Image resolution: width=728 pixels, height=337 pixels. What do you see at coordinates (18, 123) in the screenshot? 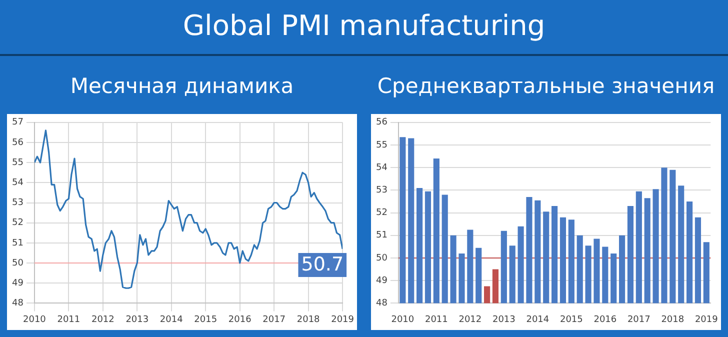
I see `y-tick-label: 57` at bounding box center [18, 123].